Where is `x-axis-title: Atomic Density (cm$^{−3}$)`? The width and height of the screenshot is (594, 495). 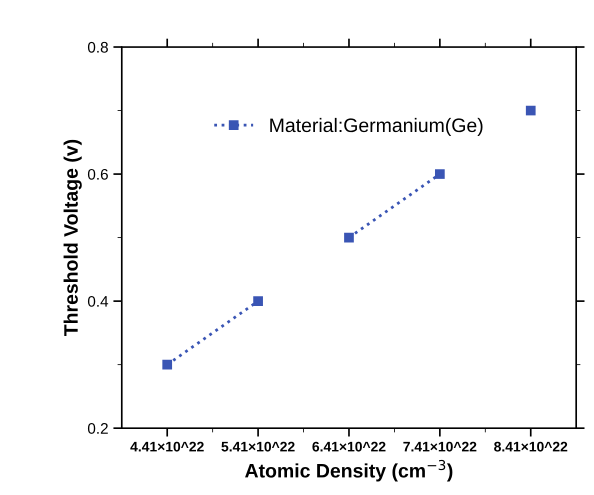
x-axis-title: Atomic Density (cm$^{−3}$) is located at coordinates (348, 471).